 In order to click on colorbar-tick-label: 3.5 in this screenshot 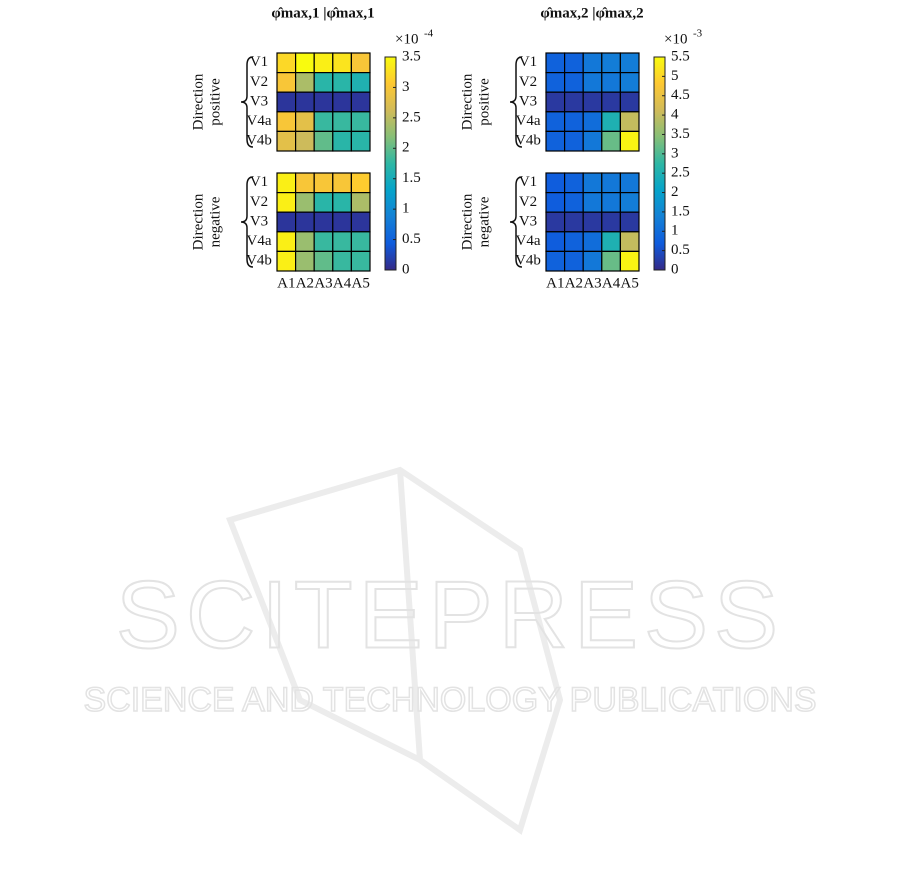, I will do `click(680, 134)`.